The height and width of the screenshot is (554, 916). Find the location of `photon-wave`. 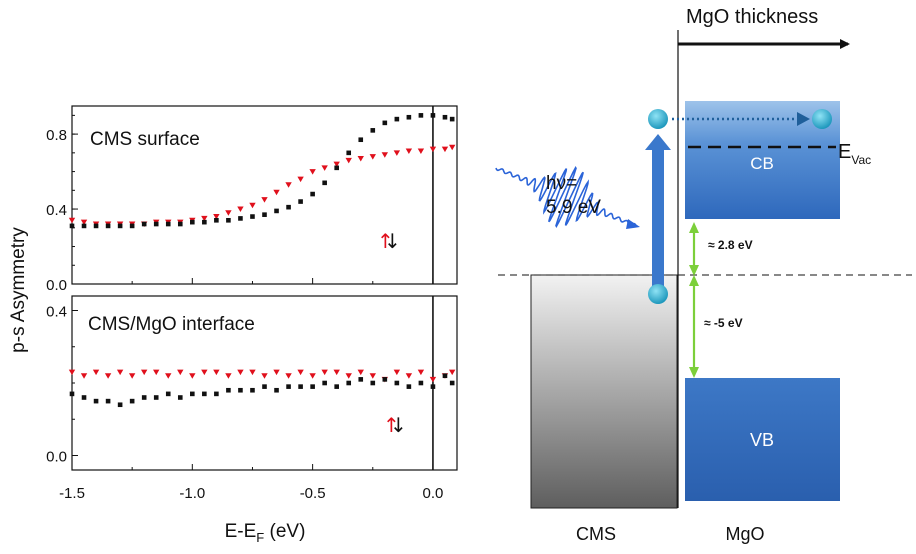

photon-wave is located at coordinates (566, 197).